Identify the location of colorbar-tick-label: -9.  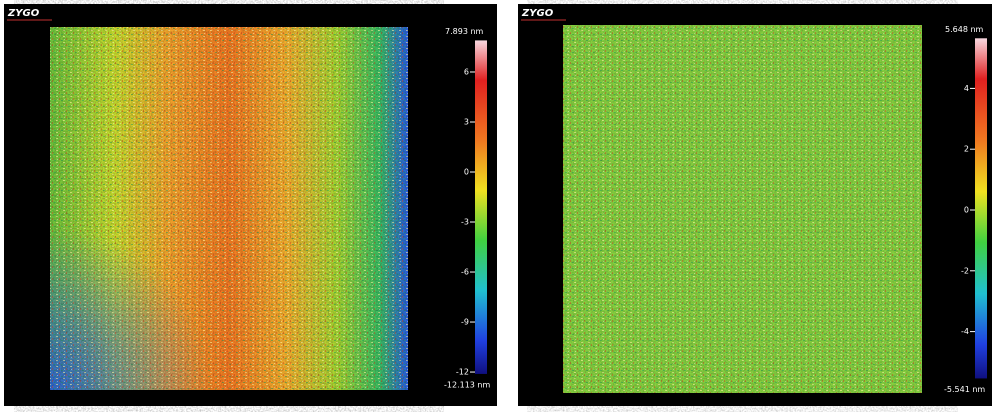
(465, 322).